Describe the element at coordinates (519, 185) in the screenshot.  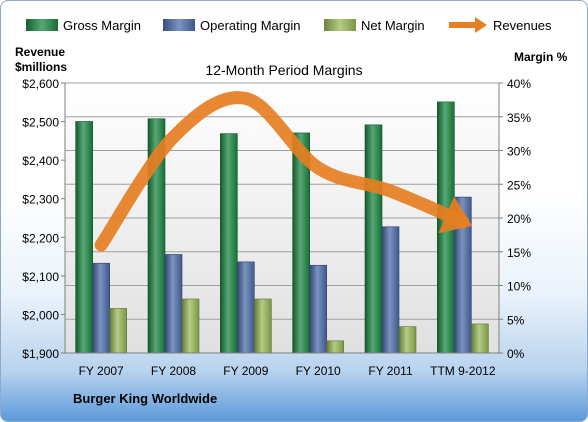
I see `right-tick-label: 25%` at that location.